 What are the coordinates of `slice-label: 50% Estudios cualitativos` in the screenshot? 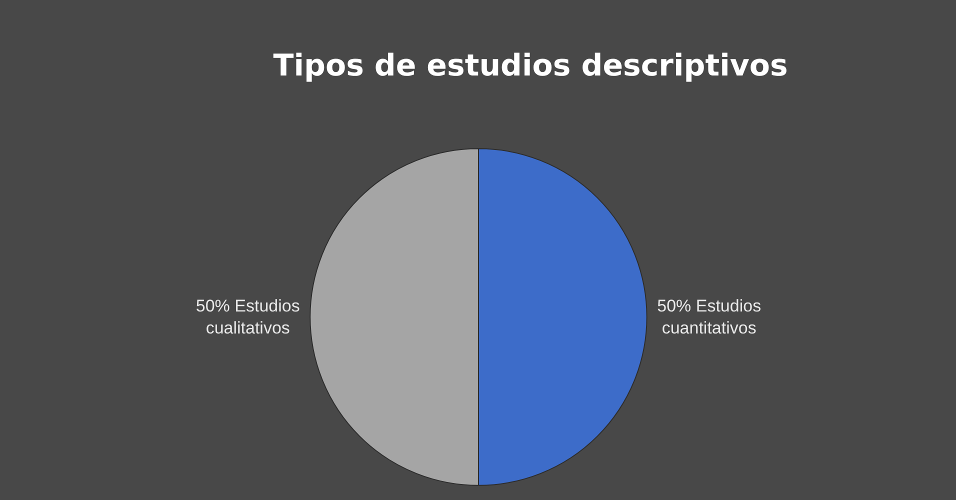 It's located at (248, 317).